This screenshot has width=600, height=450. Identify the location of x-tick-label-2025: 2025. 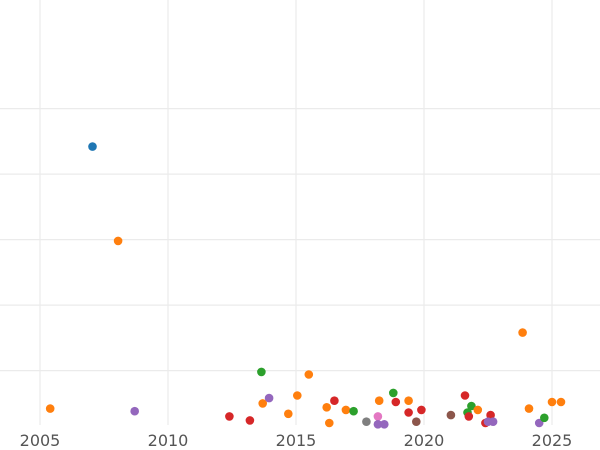
(552, 440).